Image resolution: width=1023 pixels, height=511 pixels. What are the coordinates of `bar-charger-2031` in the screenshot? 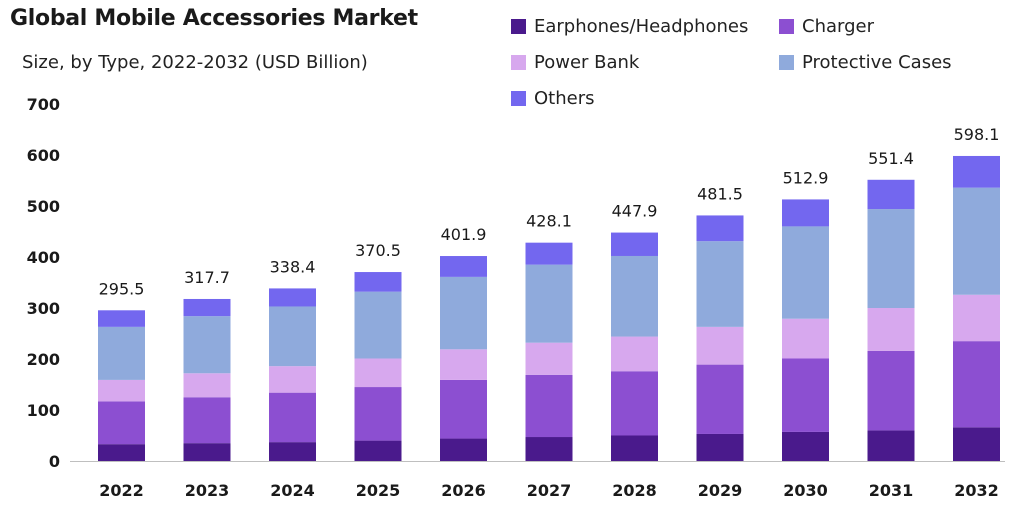 It's located at (891, 390).